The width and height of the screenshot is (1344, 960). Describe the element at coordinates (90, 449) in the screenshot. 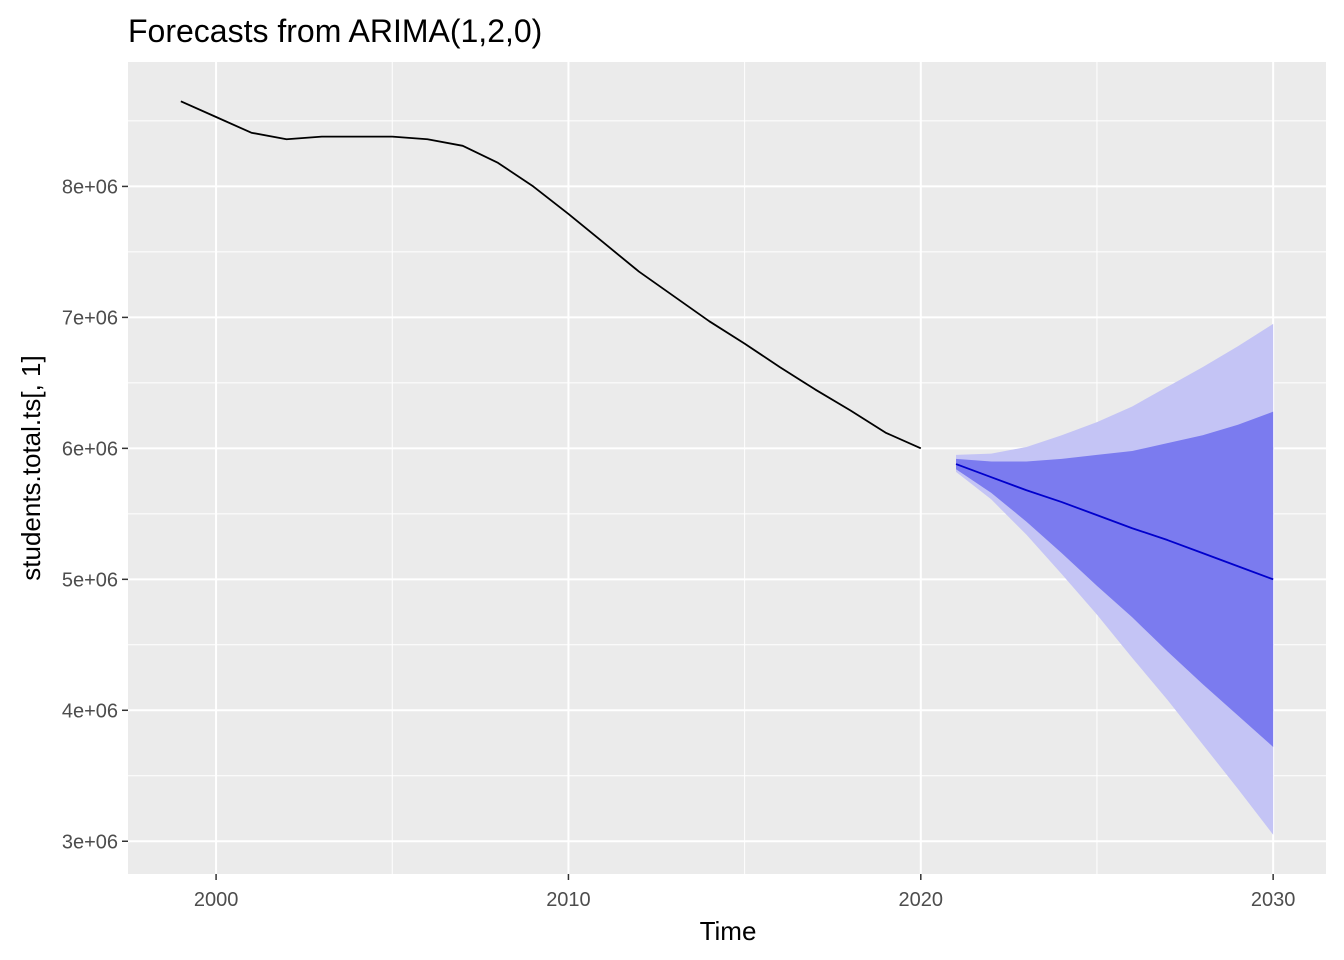

I see `y-tick-label-3: 6e+06` at that location.